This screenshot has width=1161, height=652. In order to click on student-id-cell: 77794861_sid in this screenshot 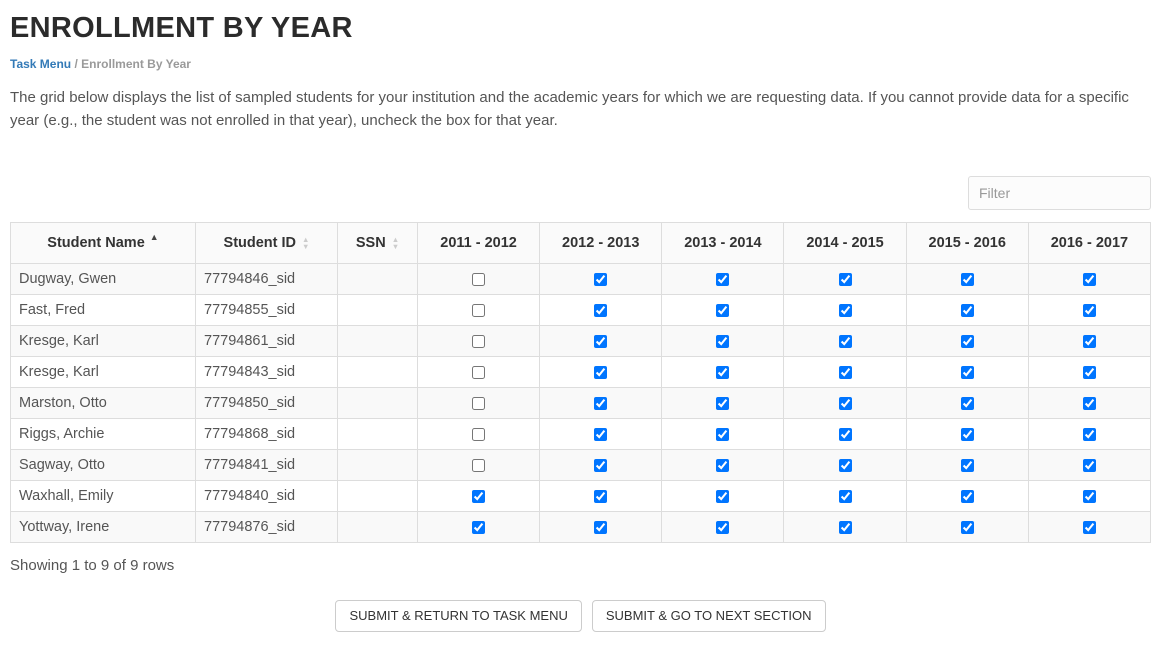, I will do `click(266, 341)`.